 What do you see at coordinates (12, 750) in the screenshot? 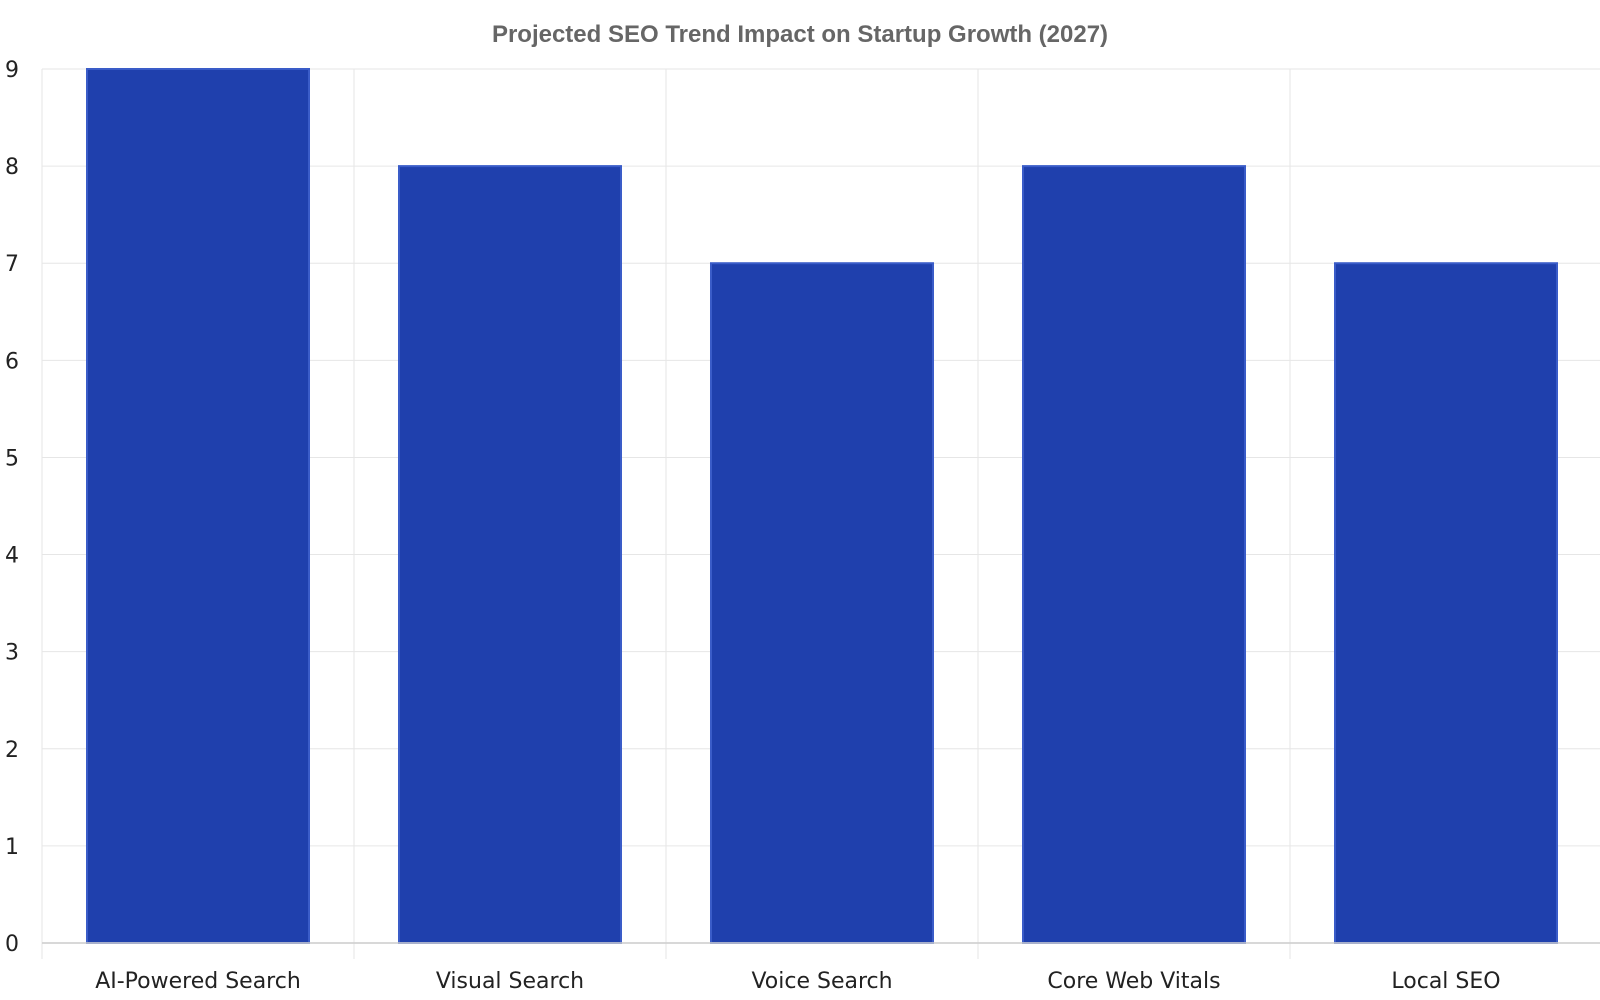
I see `y-tick-label: 2` at bounding box center [12, 750].